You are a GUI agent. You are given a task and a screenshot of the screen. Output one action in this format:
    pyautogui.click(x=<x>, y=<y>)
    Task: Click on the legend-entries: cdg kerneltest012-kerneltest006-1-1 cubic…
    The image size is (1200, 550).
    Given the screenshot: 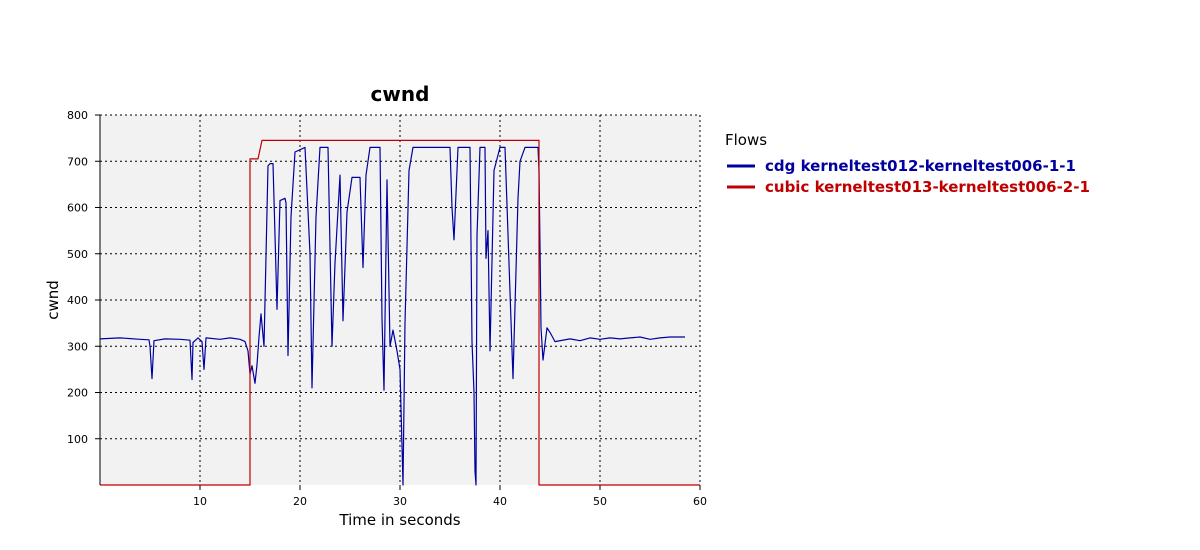 What is the action you would take?
    pyautogui.click(x=908, y=176)
    